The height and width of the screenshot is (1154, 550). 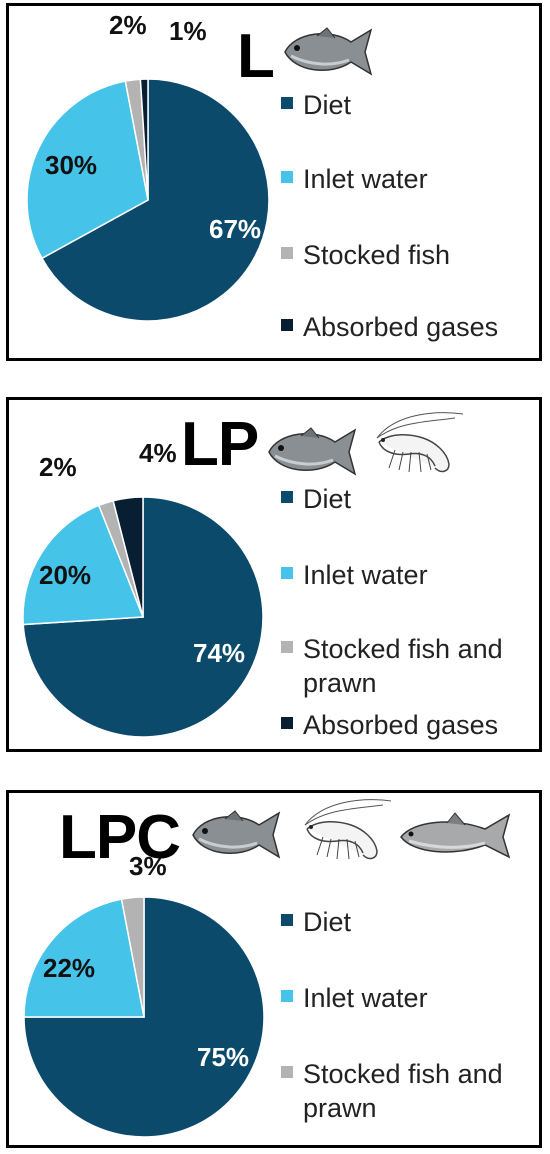 I want to click on slice-data-label: 22%, so click(x=69, y=968).